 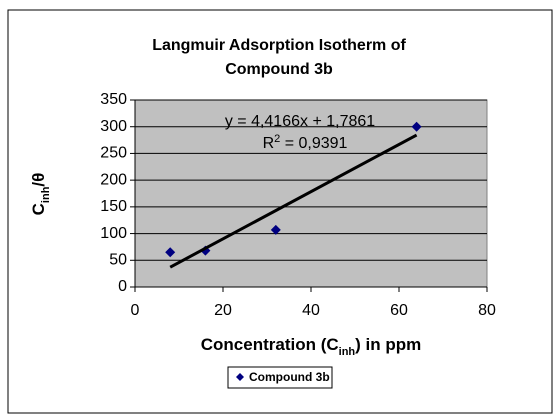 I want to click on x-label-part: ) in ppm, so click(x=388, y=344).